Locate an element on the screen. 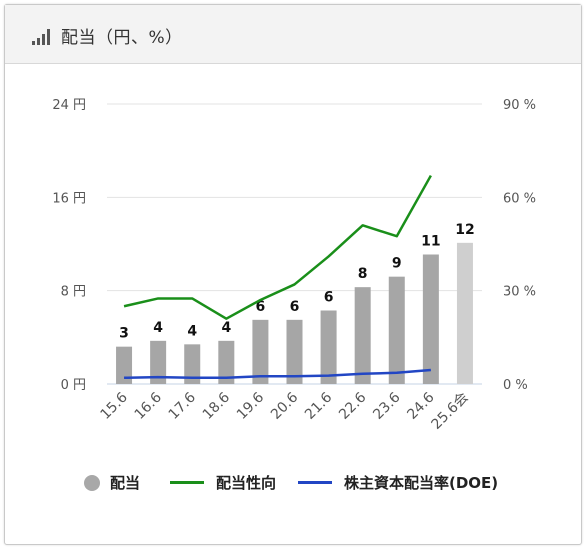  right-axis-tick: 60 % is located at coordinates (519, 198).